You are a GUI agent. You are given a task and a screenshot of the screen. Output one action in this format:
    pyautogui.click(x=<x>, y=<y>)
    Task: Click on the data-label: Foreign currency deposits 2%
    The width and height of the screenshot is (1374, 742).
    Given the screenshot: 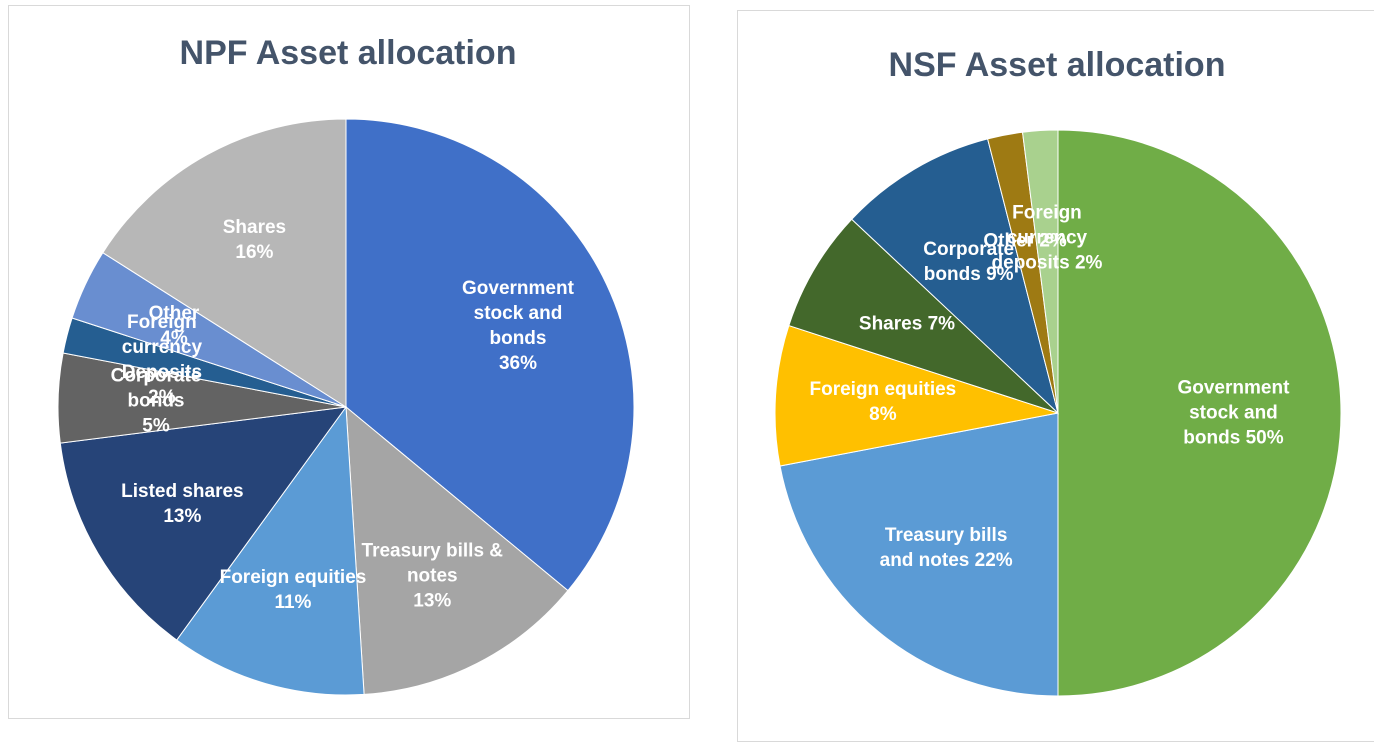 What is the action you would take?
    pyautogui.click(x=1047, y=237)
    